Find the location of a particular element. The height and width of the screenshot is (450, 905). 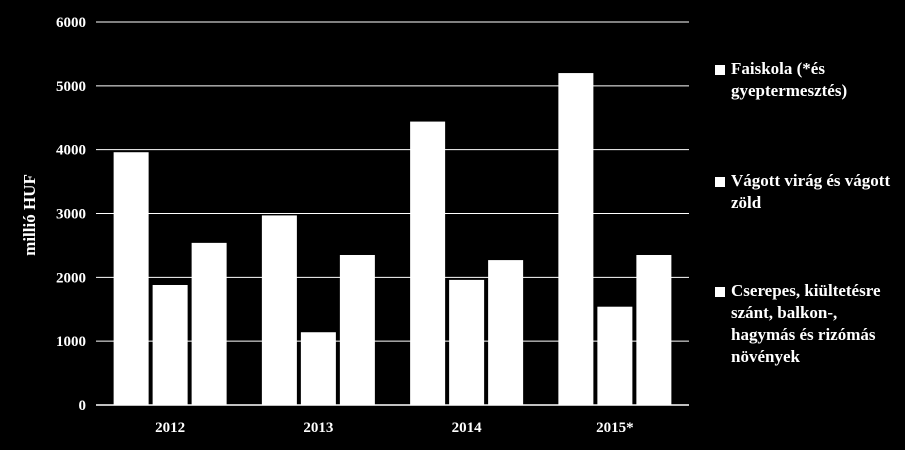

legend-label: Faiskola (*és gyeptermesztés) is located at coordinates (789, 79).